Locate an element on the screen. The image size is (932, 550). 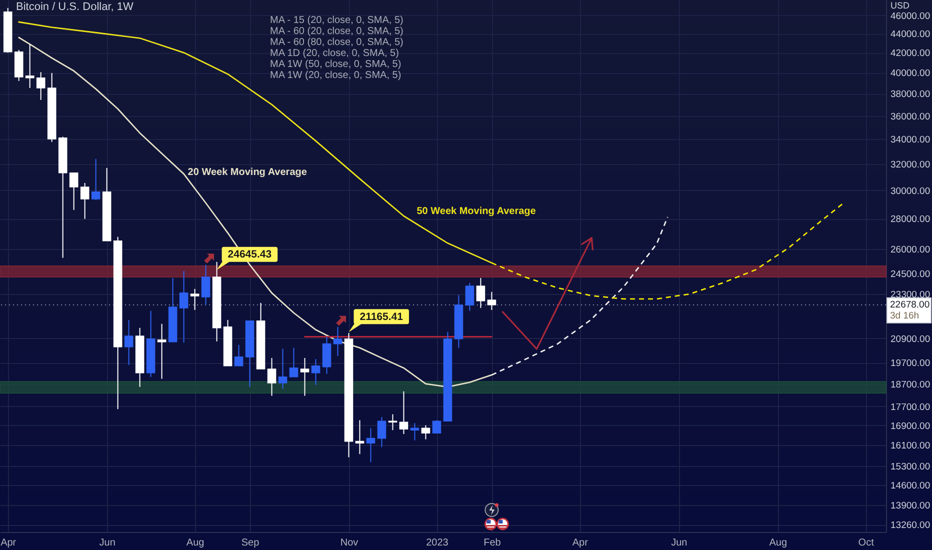
text: 3d 16h is located at coordinates (905, 316).